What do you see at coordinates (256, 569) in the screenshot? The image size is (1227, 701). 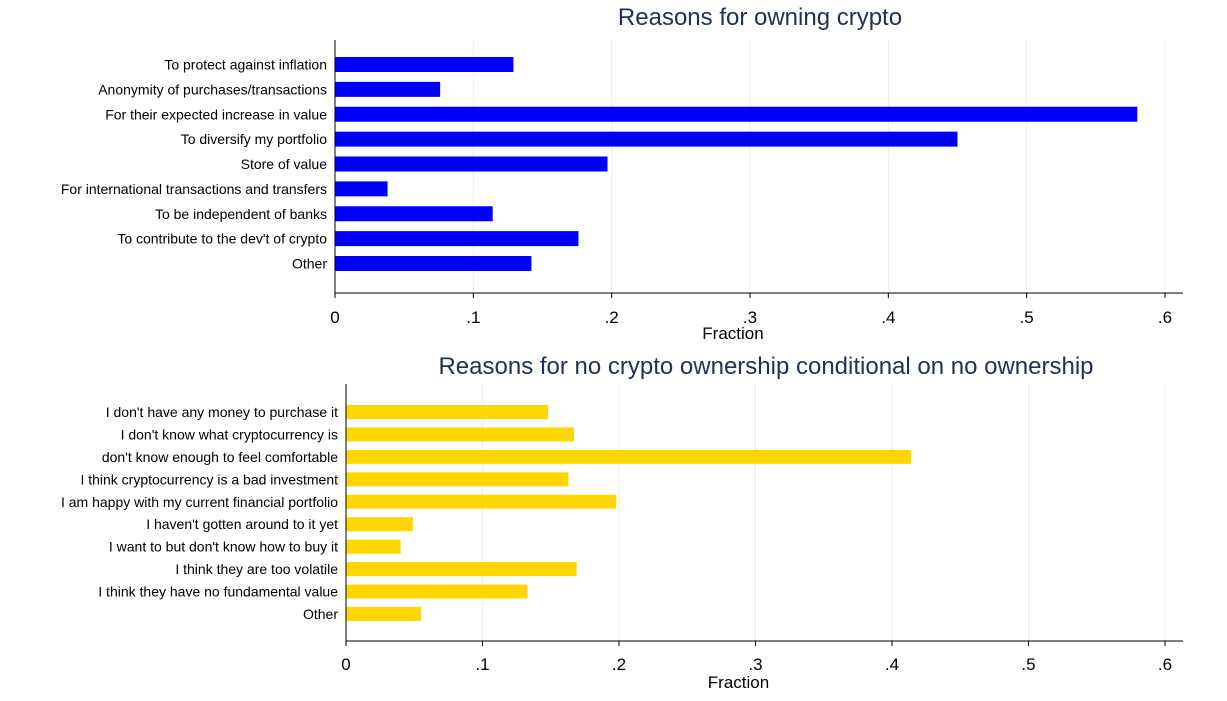 I see `category-label: I think they are too volatile` at bounding box center [256, 569].